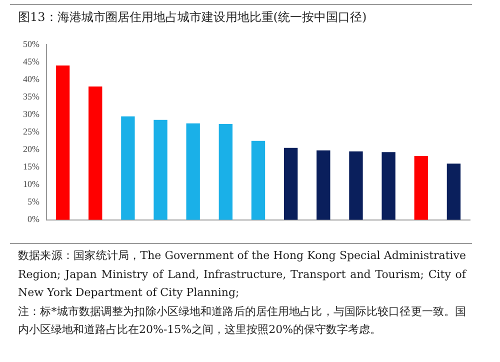  I want to click on y-tick-label: 20%, so click(31, 149).